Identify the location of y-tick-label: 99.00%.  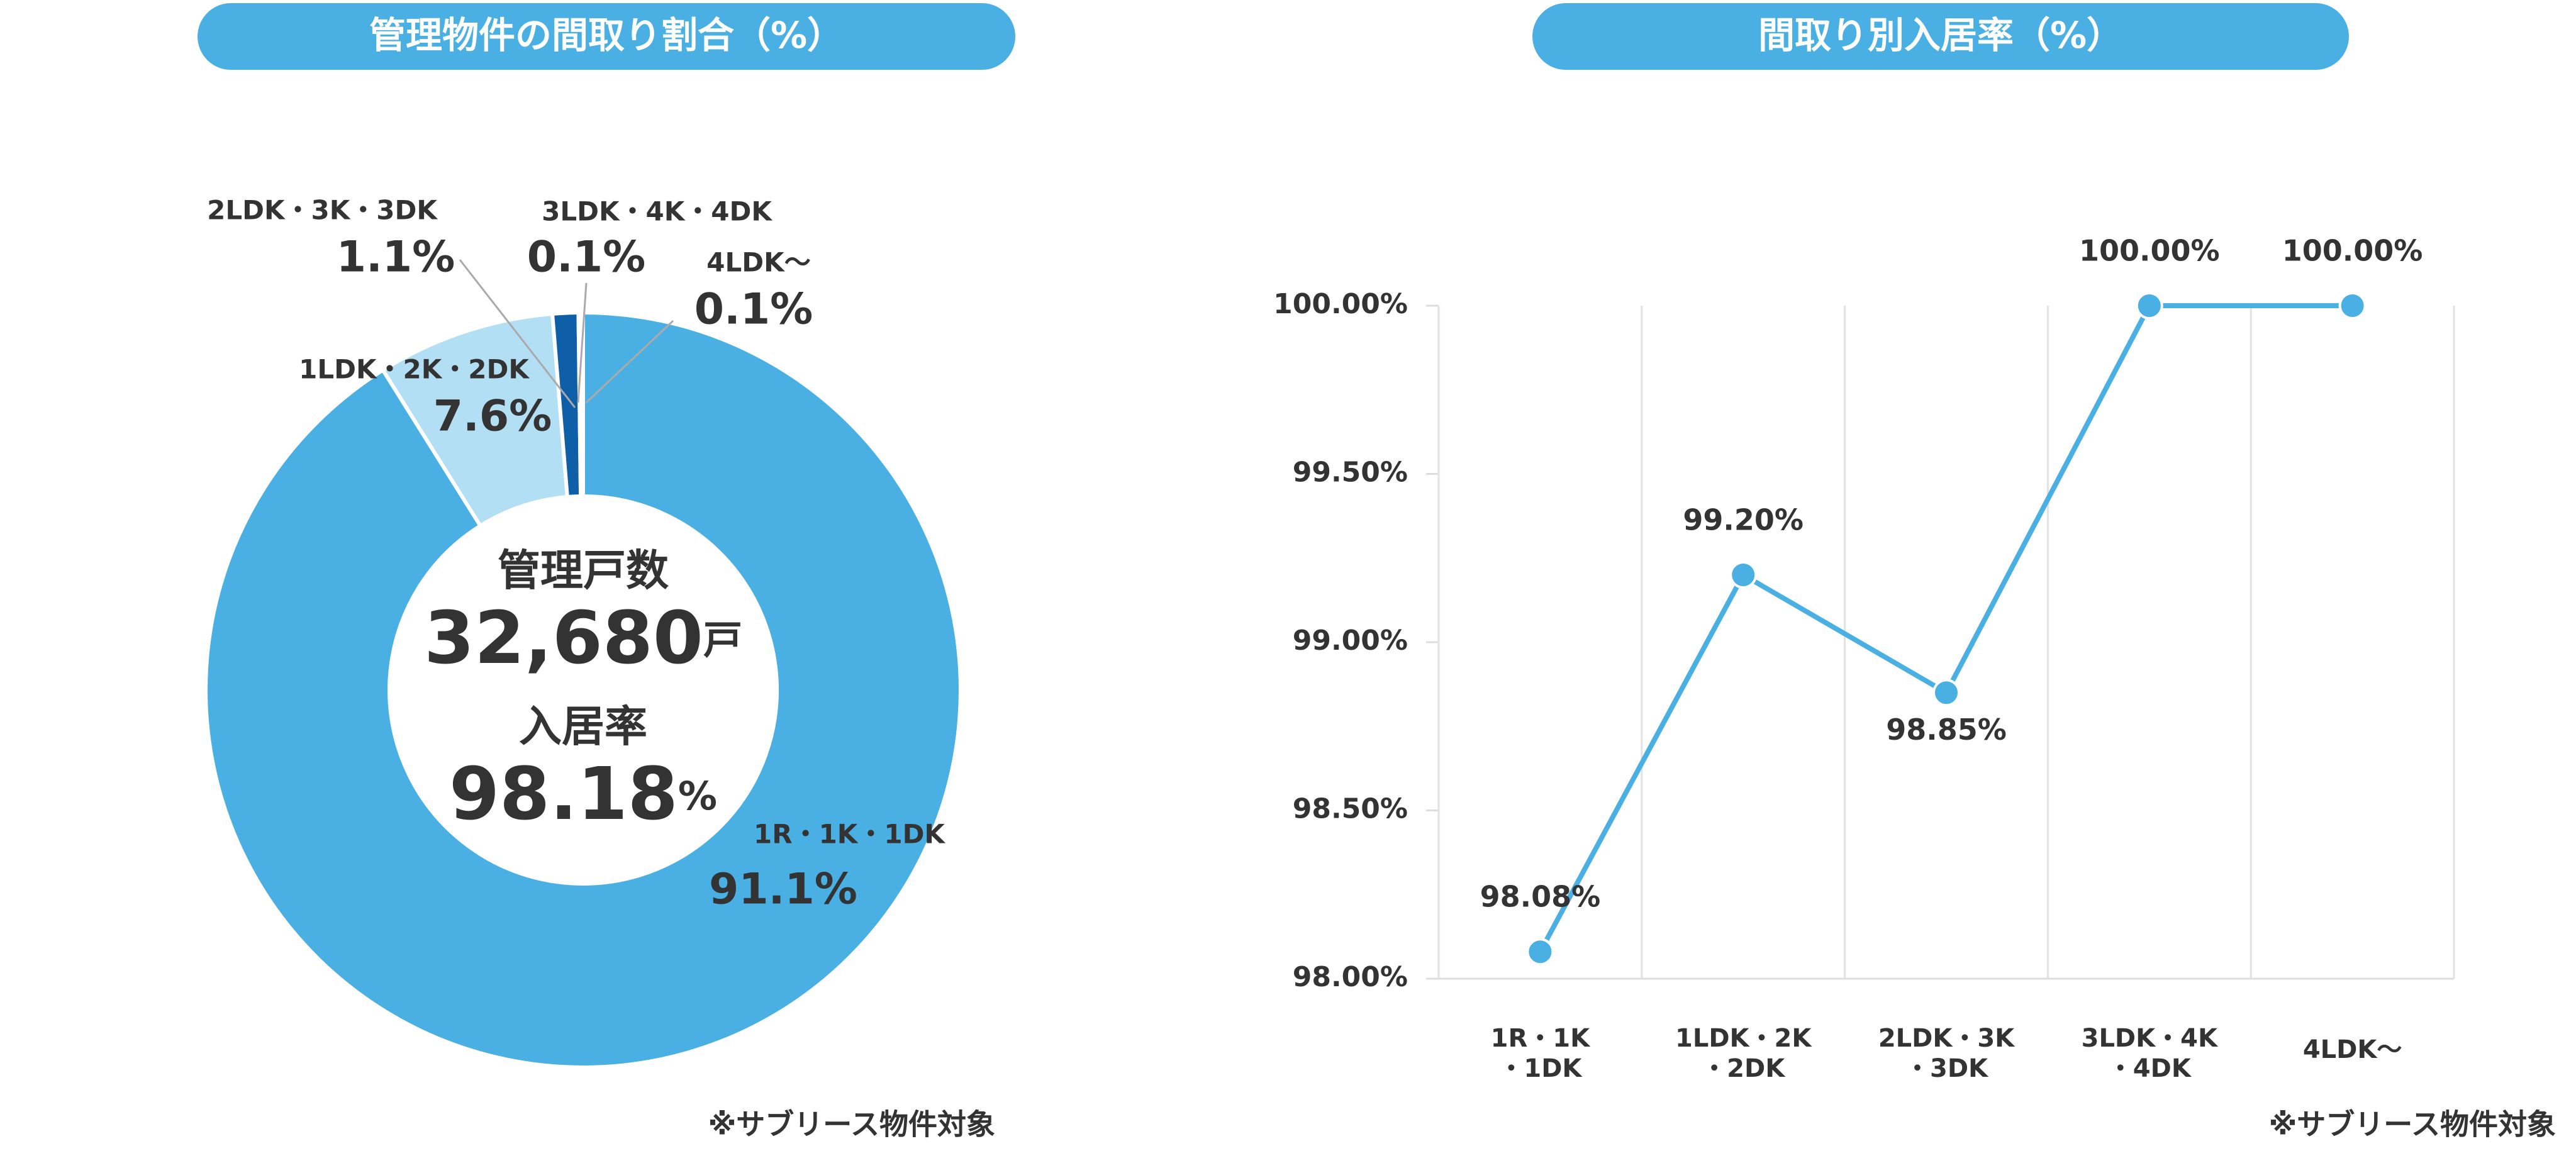
(1350, 641).